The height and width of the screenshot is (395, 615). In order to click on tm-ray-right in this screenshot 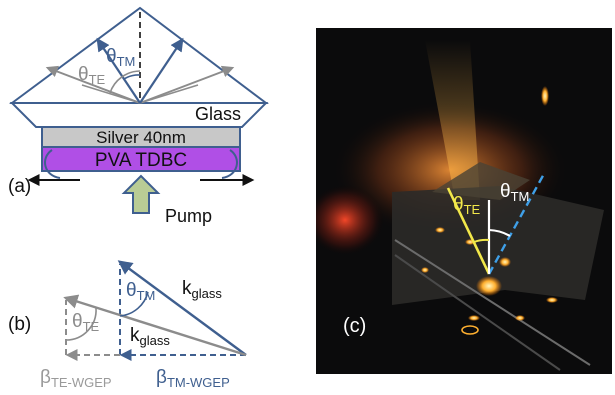, I will do `click(161, 70)`.